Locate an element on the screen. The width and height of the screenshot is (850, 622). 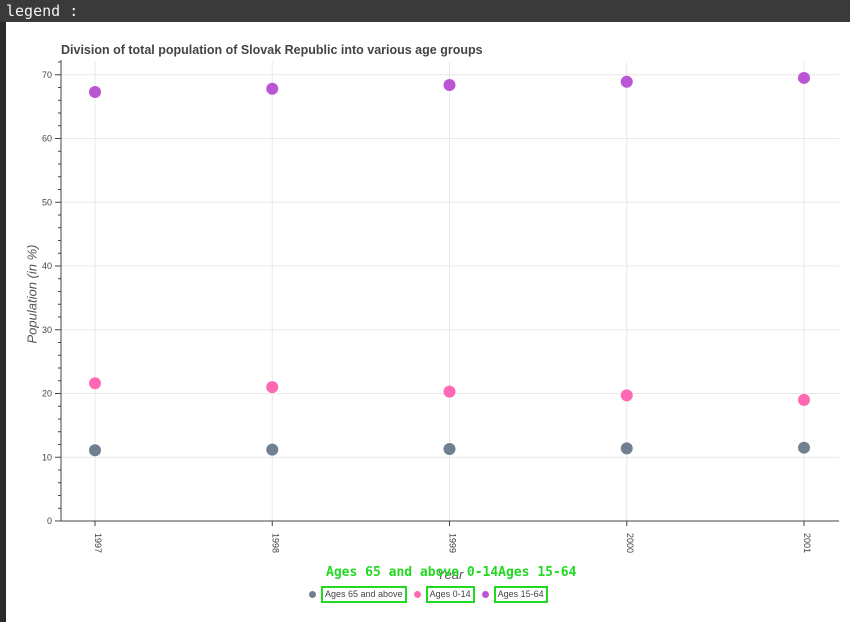
top-bar: legend : is located at coordinates (425, 11).